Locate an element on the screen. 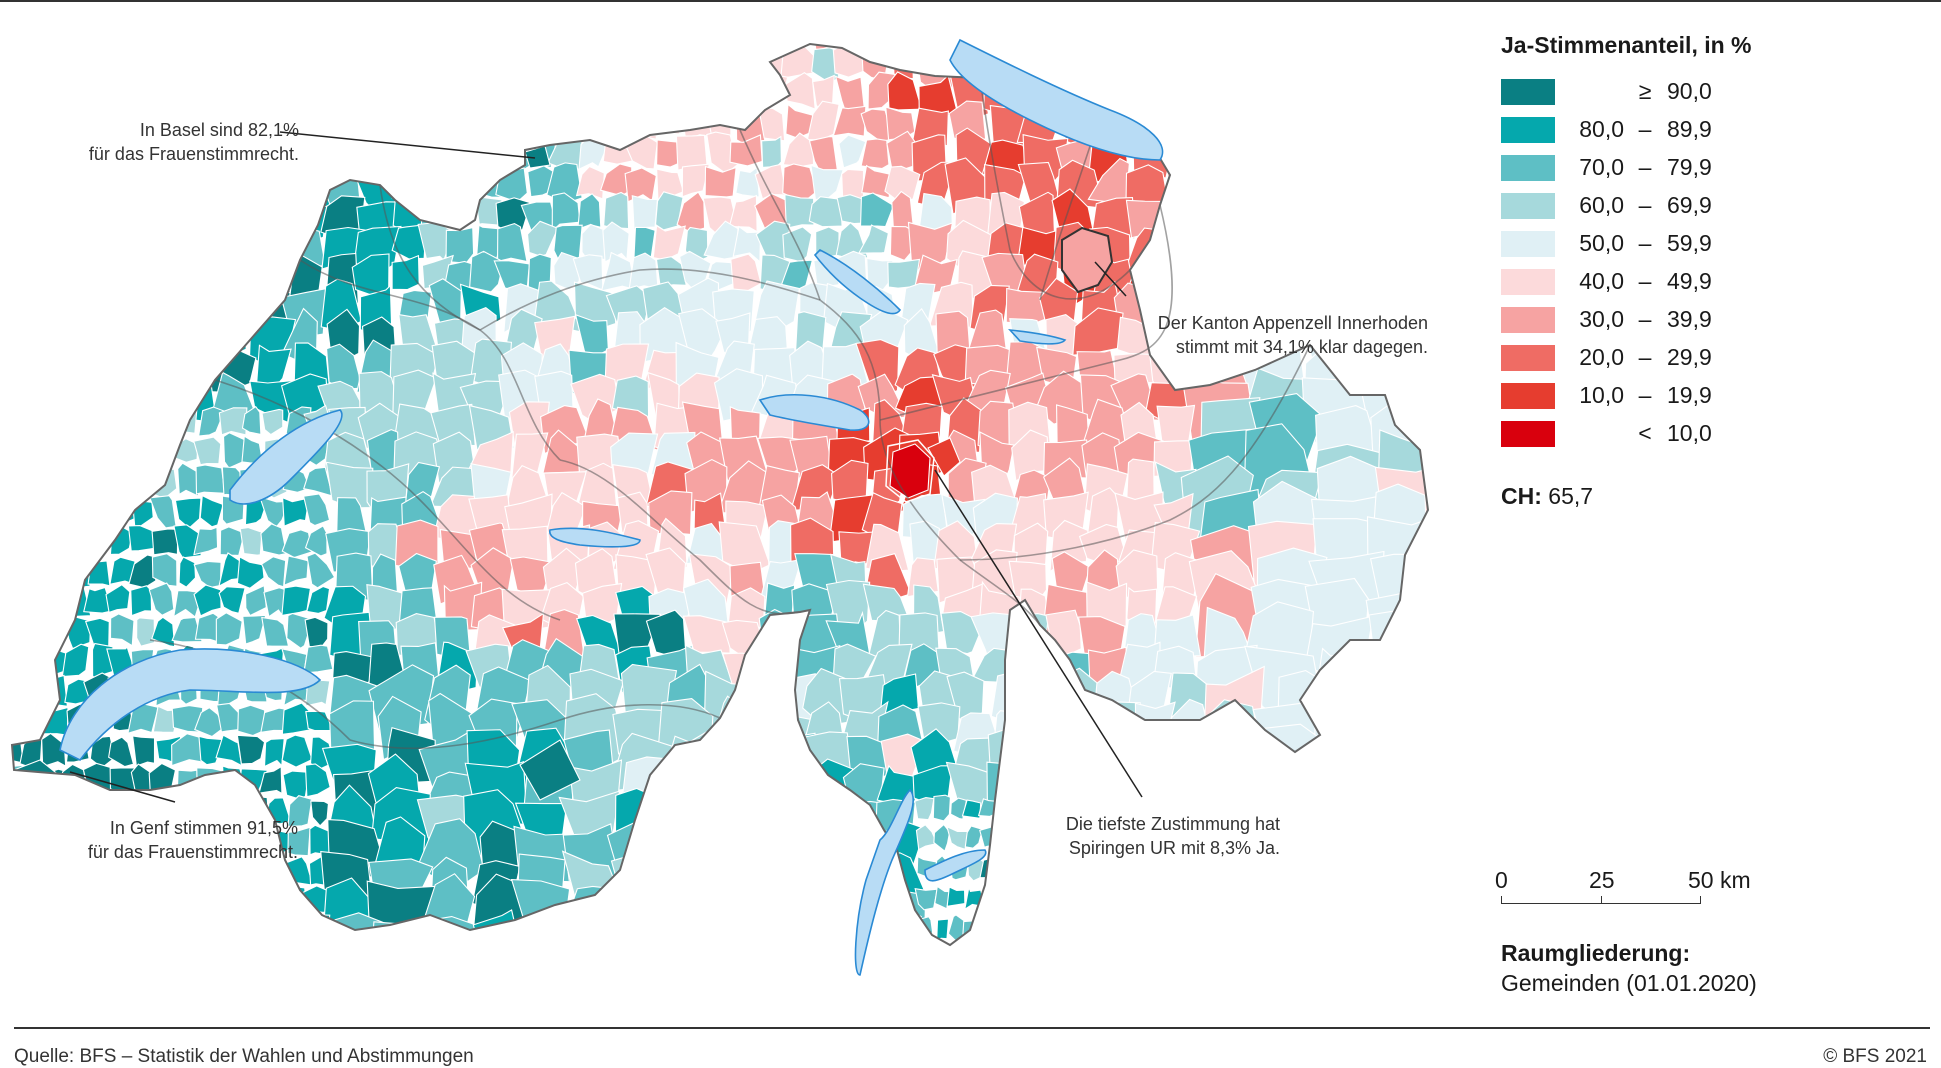 The width and height of the screenshot is (1941, 1068). legend-row: 70,0–79,9 is located at coordinates (1661, 172).